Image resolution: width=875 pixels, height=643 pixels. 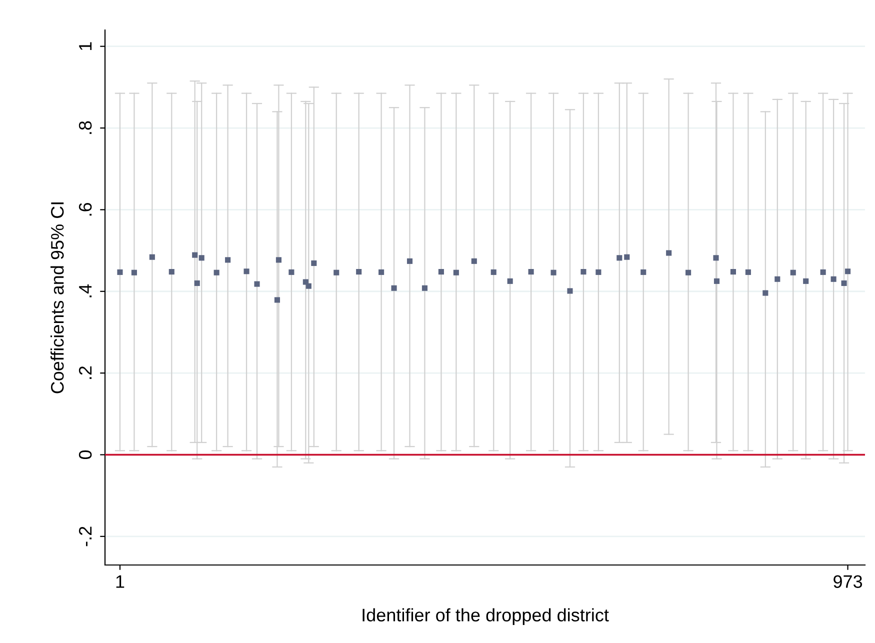 What do you see at coordinates (85, 46) in the screenshot?
I see `y-tick-label: 1` at bounding box center [85, 46].